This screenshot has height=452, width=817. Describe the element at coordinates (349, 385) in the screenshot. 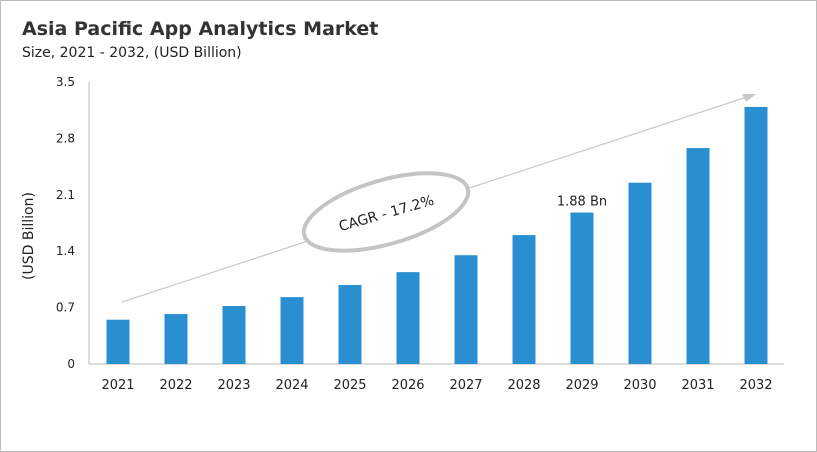

I see `x-tick-label: 2025` at that location.